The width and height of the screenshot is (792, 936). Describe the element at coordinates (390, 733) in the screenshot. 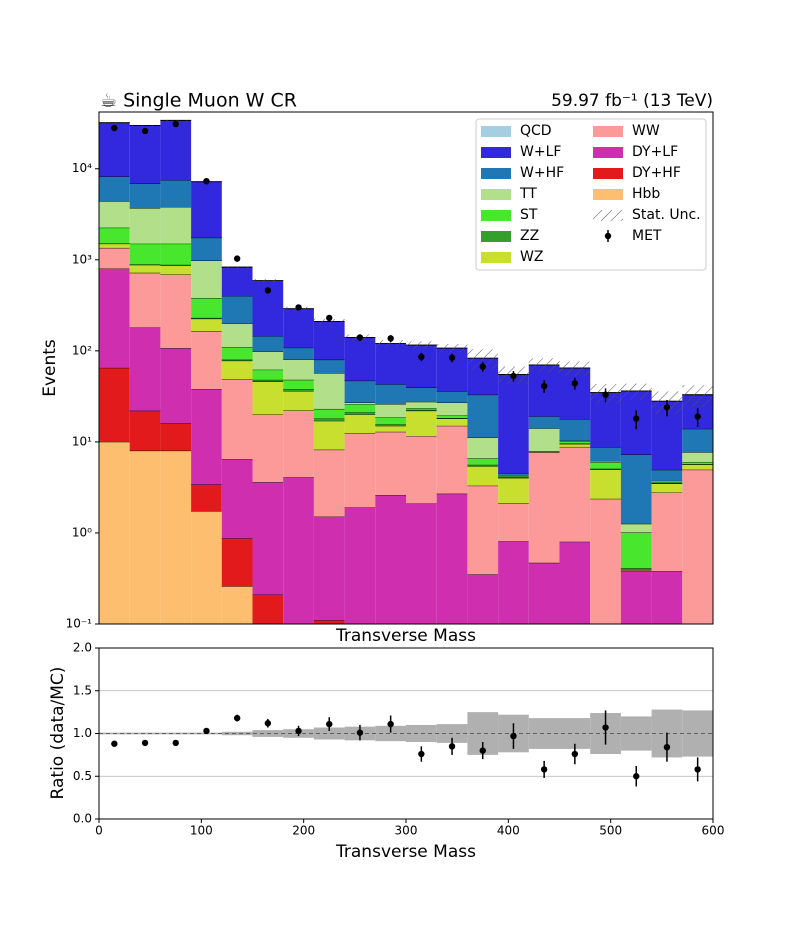

I see `stat-unc-band` at that location.